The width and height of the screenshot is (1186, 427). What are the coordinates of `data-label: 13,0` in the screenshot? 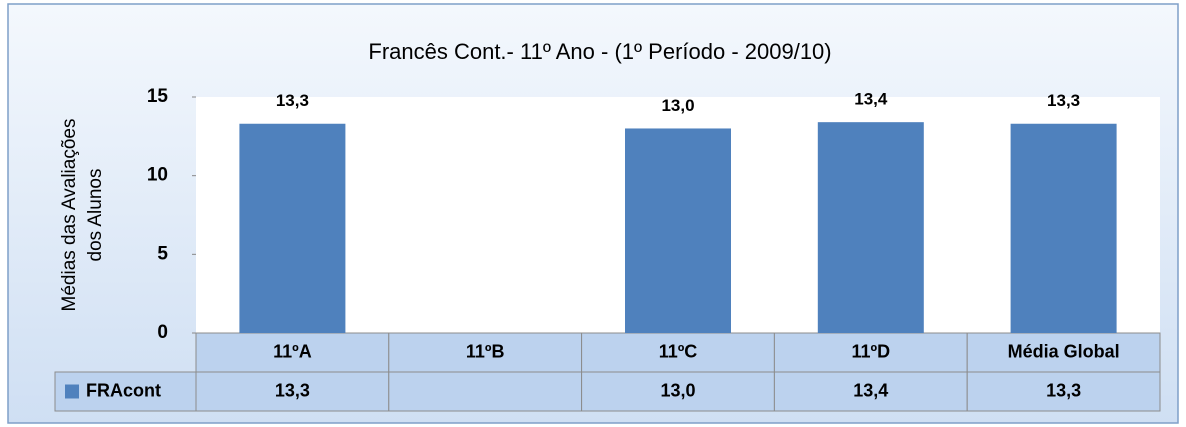 It's located at (677, 105).